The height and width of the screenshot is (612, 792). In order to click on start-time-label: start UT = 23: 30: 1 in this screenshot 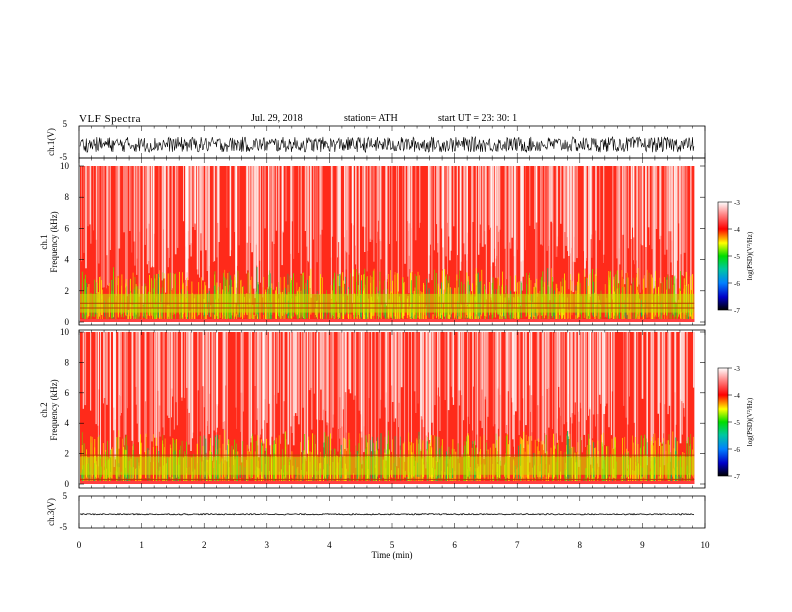, I will do `click(478, 118)`.